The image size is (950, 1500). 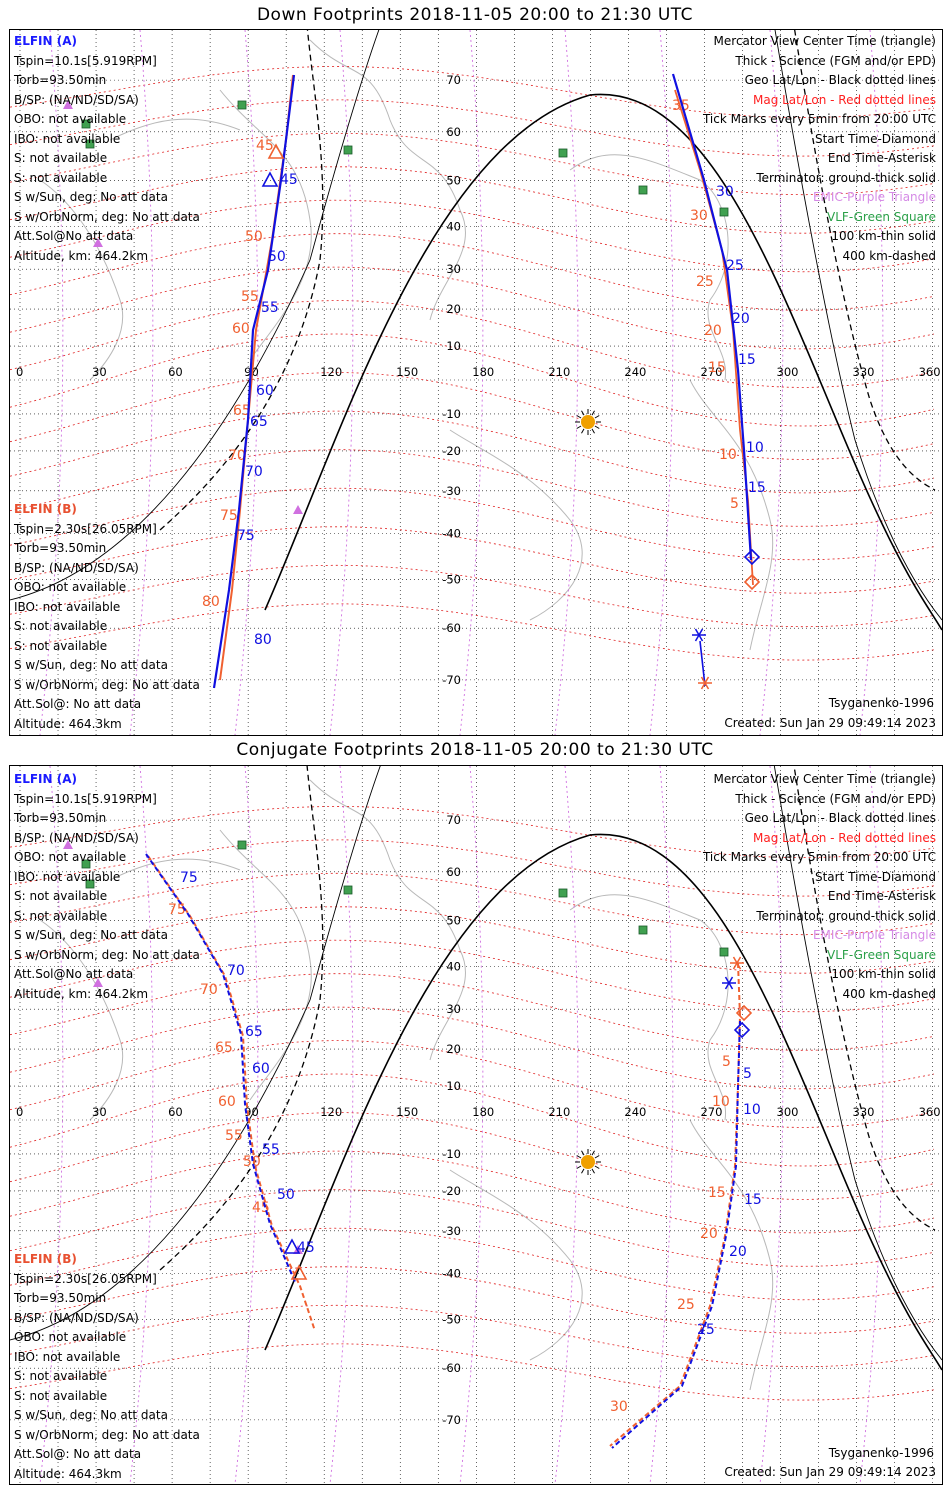 What do you see at coordinates (875, 876) in the screenshot?
I see `legend-start-time: Start Time-Diamond` at bounding box center [875, 876].